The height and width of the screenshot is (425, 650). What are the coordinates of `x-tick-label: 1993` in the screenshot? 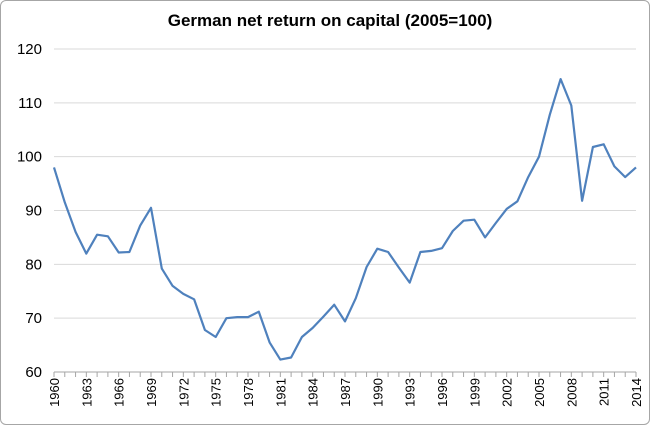 It's located at (410, 392).